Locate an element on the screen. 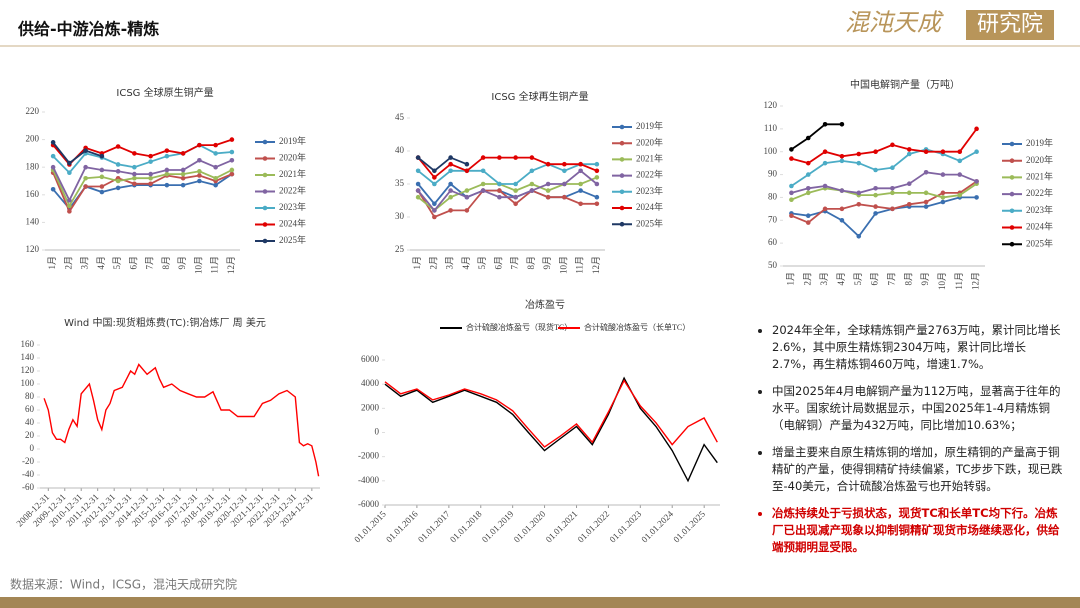  chart-title: 冶炼盈亏 is located at coordinates (545, 304).